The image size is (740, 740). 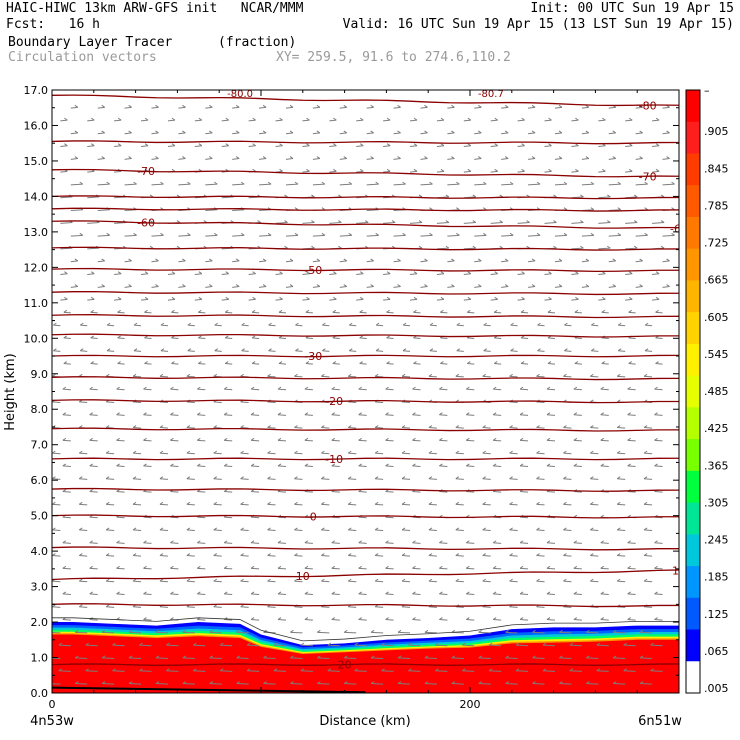 What do you see at coordinates (707, 90) in the screenshot?
I see `colorbar-label: –` at bounding box center [707, 90].